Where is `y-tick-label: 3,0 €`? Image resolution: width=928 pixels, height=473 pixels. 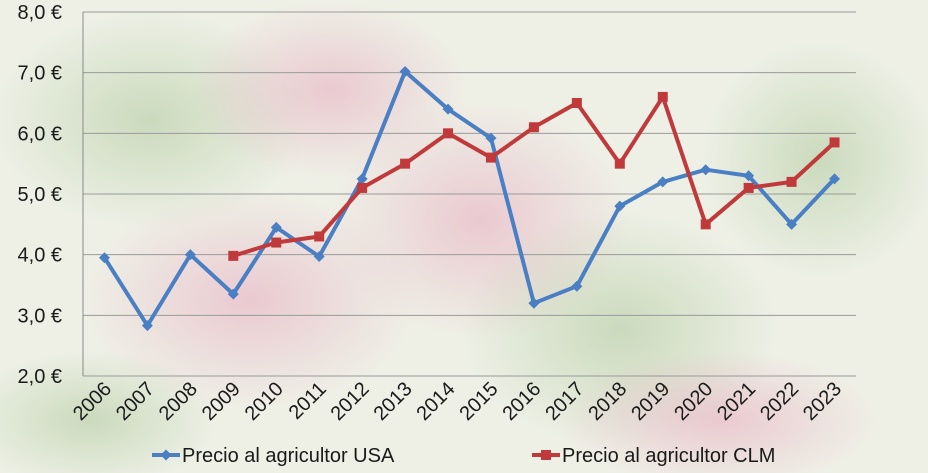 y-tick-label: 3,0 € is located at coordinates (40, 316).